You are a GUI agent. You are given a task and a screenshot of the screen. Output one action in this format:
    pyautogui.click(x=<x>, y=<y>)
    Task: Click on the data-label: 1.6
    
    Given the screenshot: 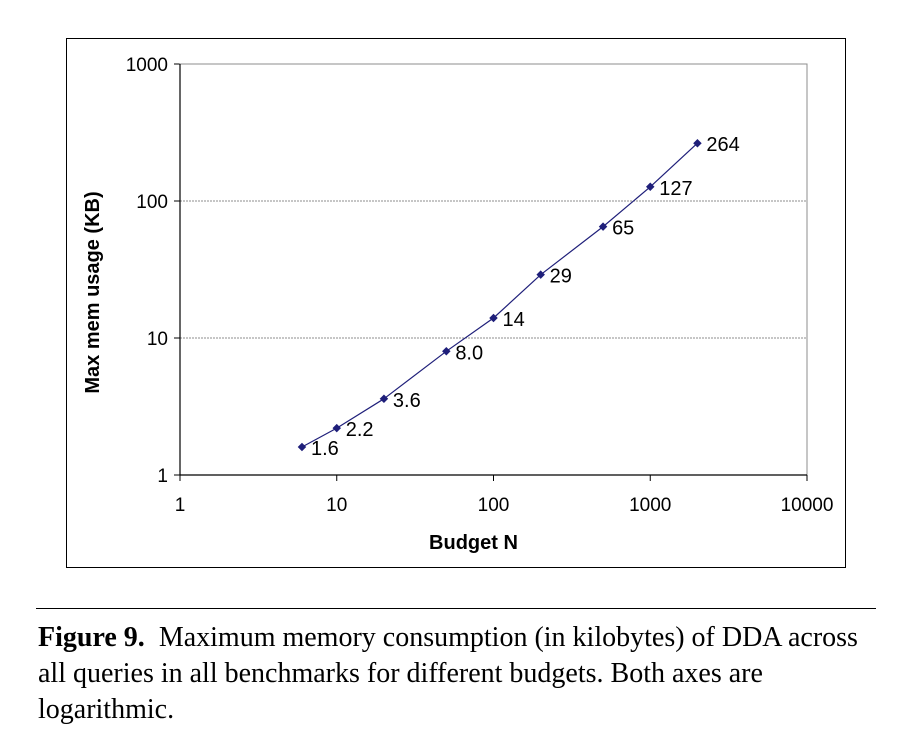 What is the action you would take?
    pyautogui.click(x=325, y=449)
    